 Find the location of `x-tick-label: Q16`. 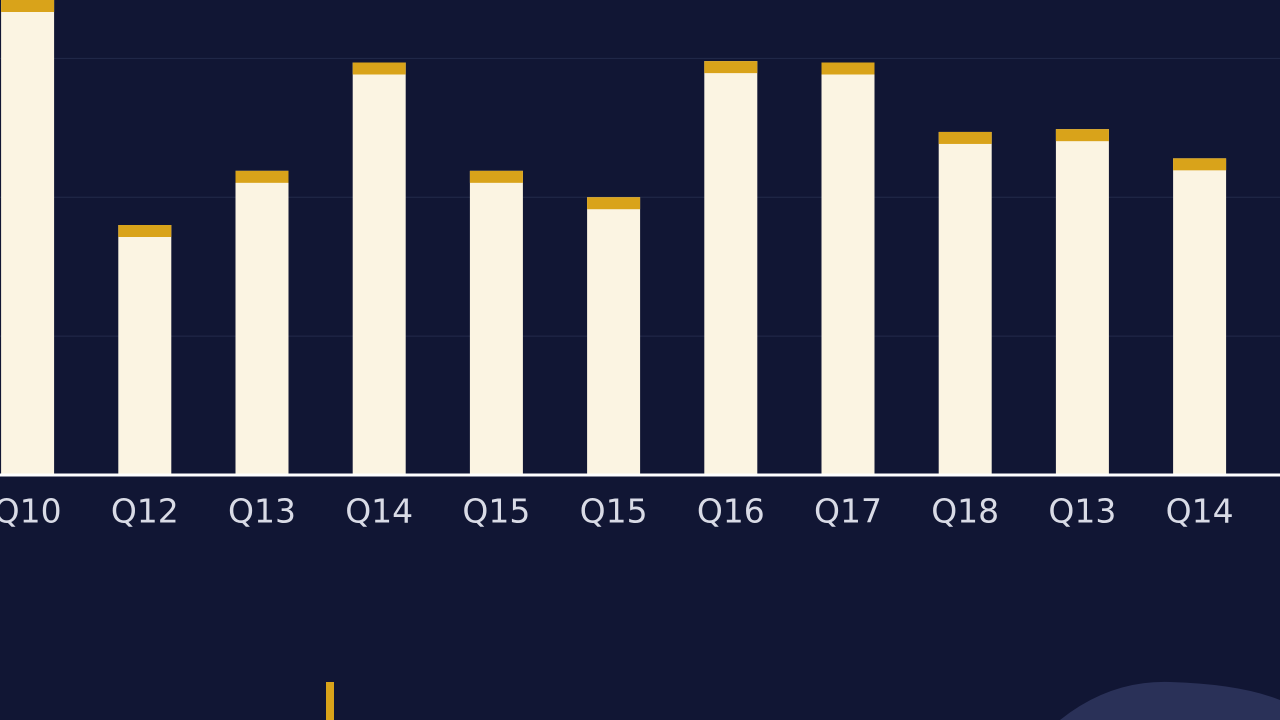

x-tick-label: Q16 is located at coordinates (731, 511).